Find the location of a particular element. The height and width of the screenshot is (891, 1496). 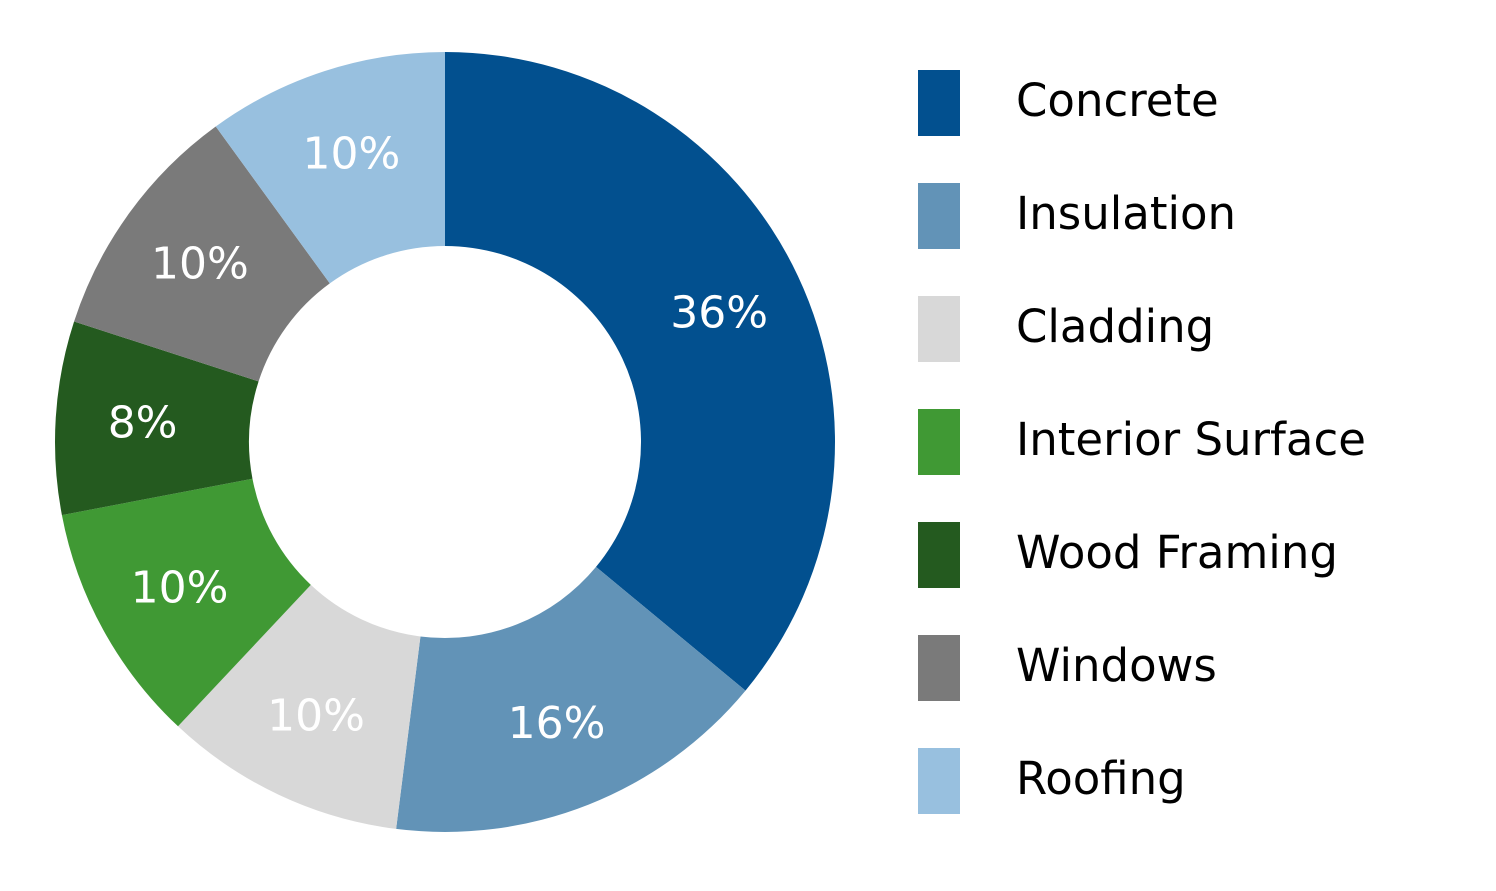

legend-item-interior-surface: Interior Surface is located at coordinates (1198, 465).